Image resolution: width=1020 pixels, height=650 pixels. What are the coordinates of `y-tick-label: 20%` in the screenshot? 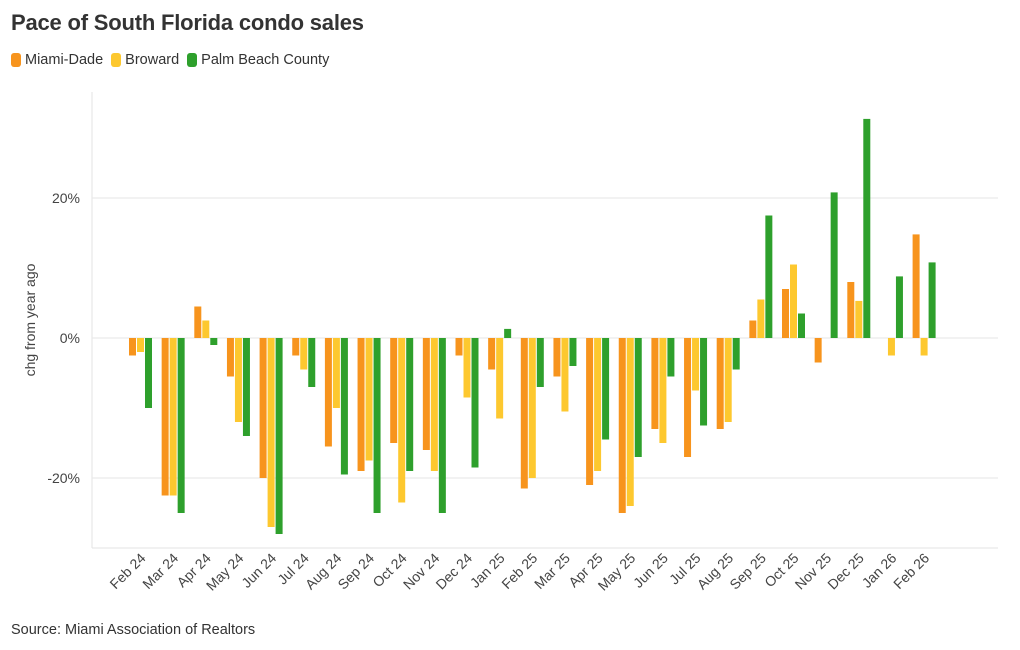 It's located at (66, 198).